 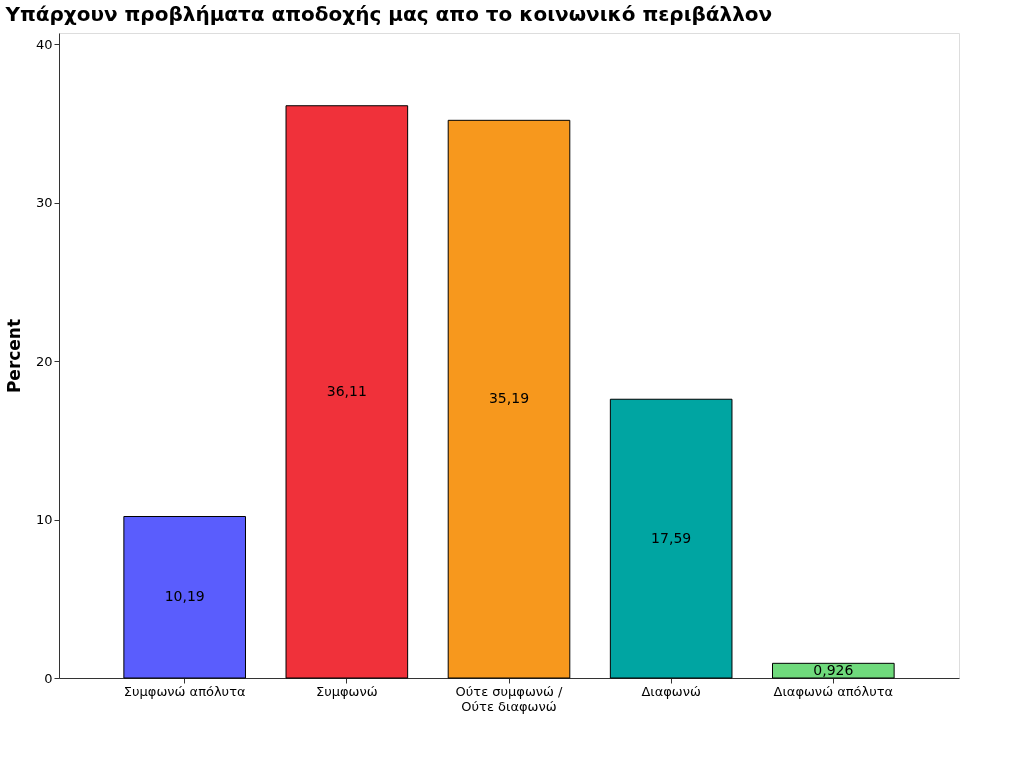 I want to click on y-tick-label: 40, so click(x=44, y=44).